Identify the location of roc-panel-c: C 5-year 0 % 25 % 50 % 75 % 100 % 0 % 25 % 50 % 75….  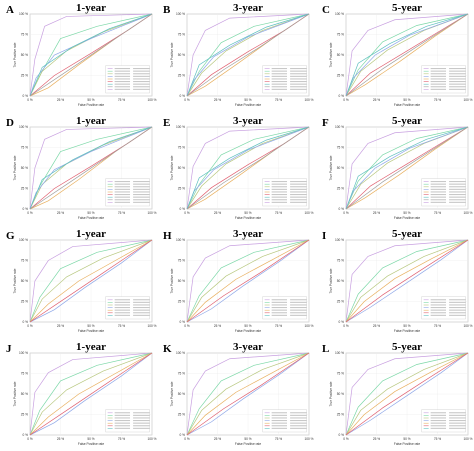
(397, 54).